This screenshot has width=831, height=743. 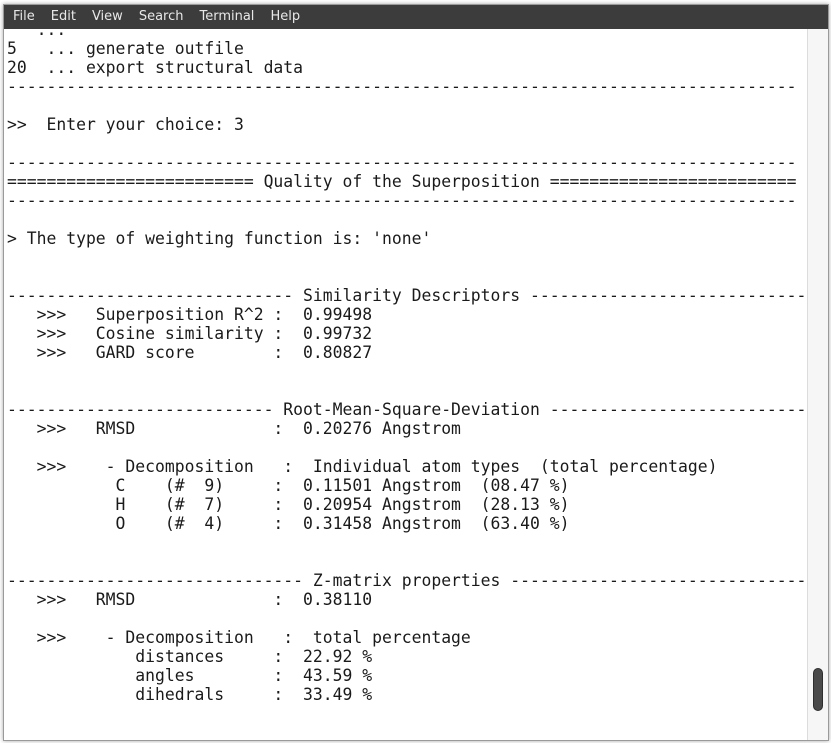 I want to click on terminal-line: >>> Cosine similarity : 0.99732, so click(x=190, y=333).